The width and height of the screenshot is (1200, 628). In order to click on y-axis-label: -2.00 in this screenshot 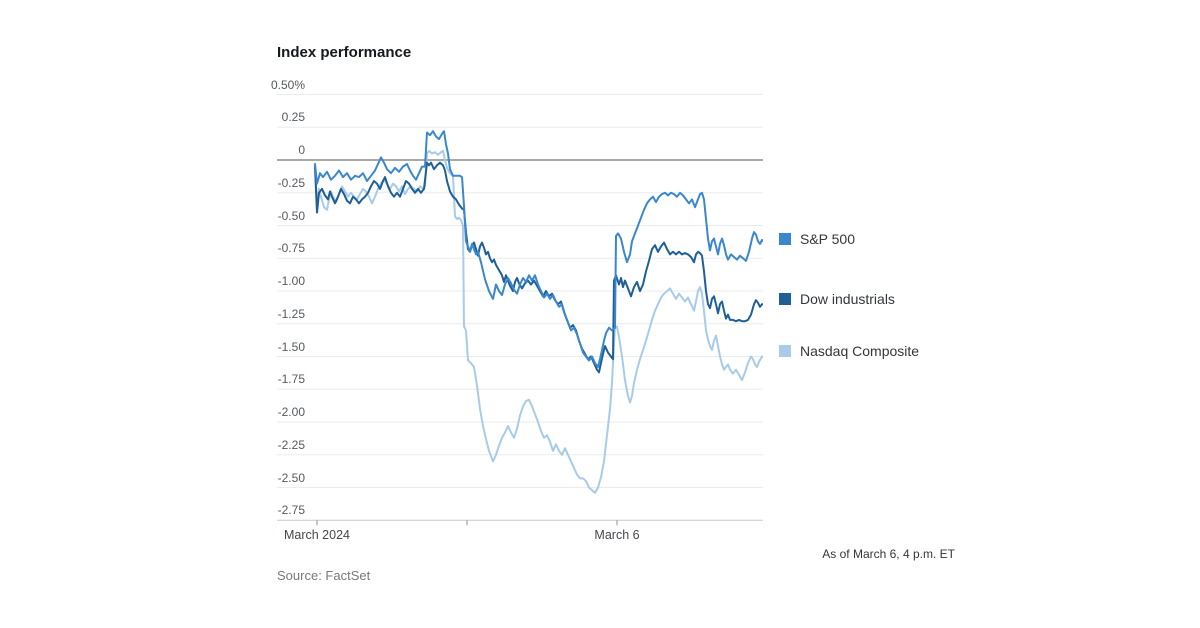, I will do `click(291, 412)`.